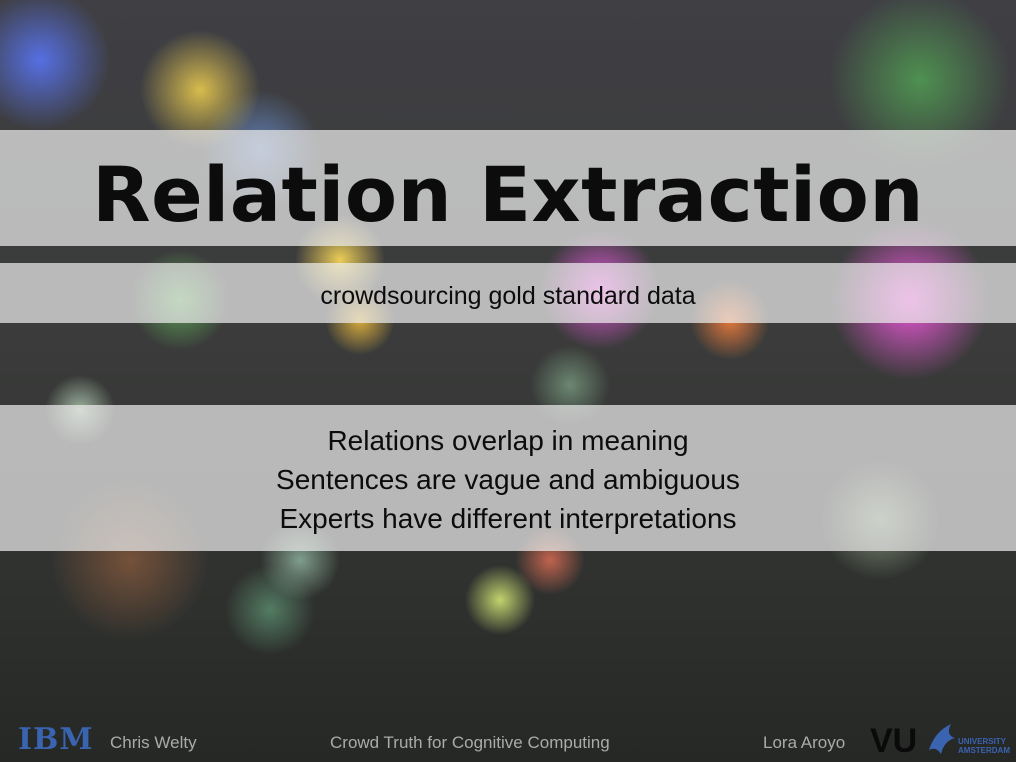  Describe the element at coordinates (984, 750) in the screenshot. I see `vu-logo-text: AMSTERDAM` at that location.